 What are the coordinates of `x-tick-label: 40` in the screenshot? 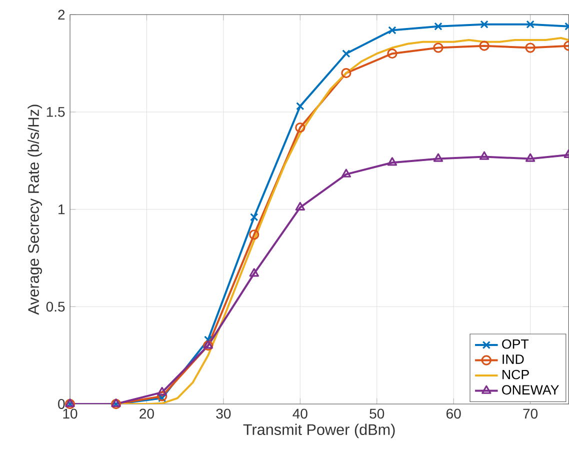 It's located at (300, 413).